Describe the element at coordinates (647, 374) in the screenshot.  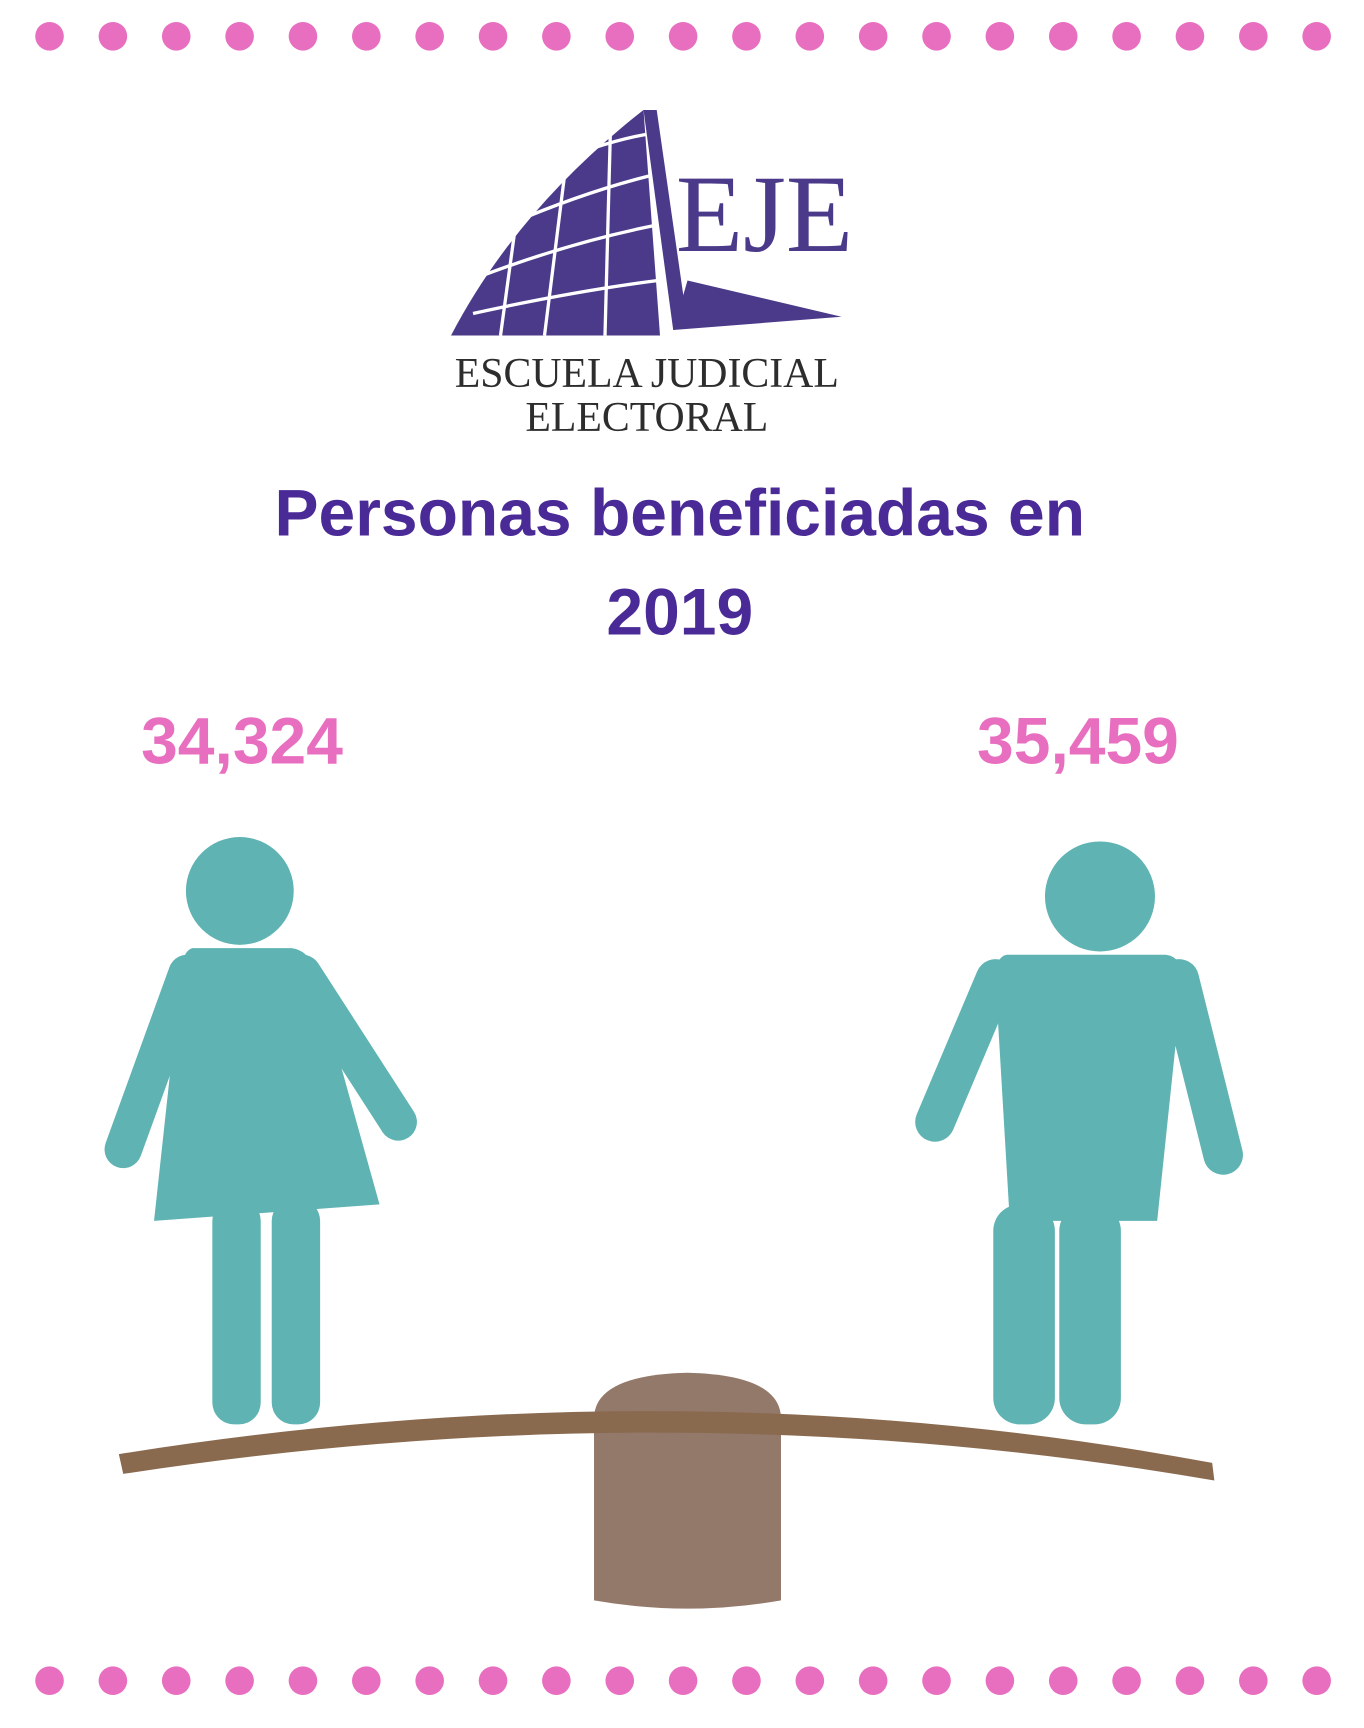
I see `logo-name: ESCUELA JUDICIAL` at that location.